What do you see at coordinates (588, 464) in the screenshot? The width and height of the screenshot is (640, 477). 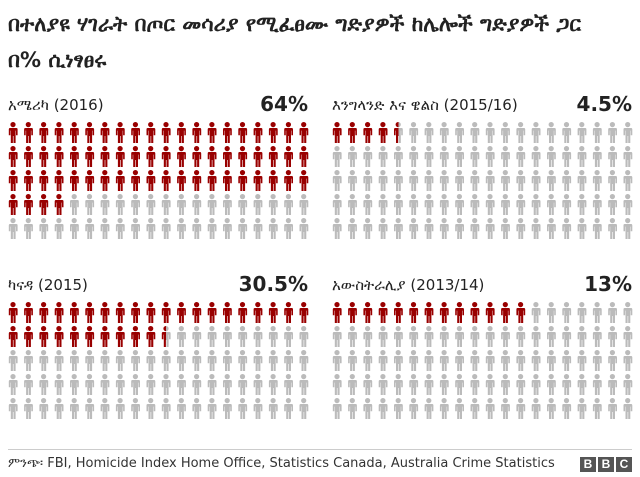 I see `logo-letter: B` at bounding box center [588, 464].